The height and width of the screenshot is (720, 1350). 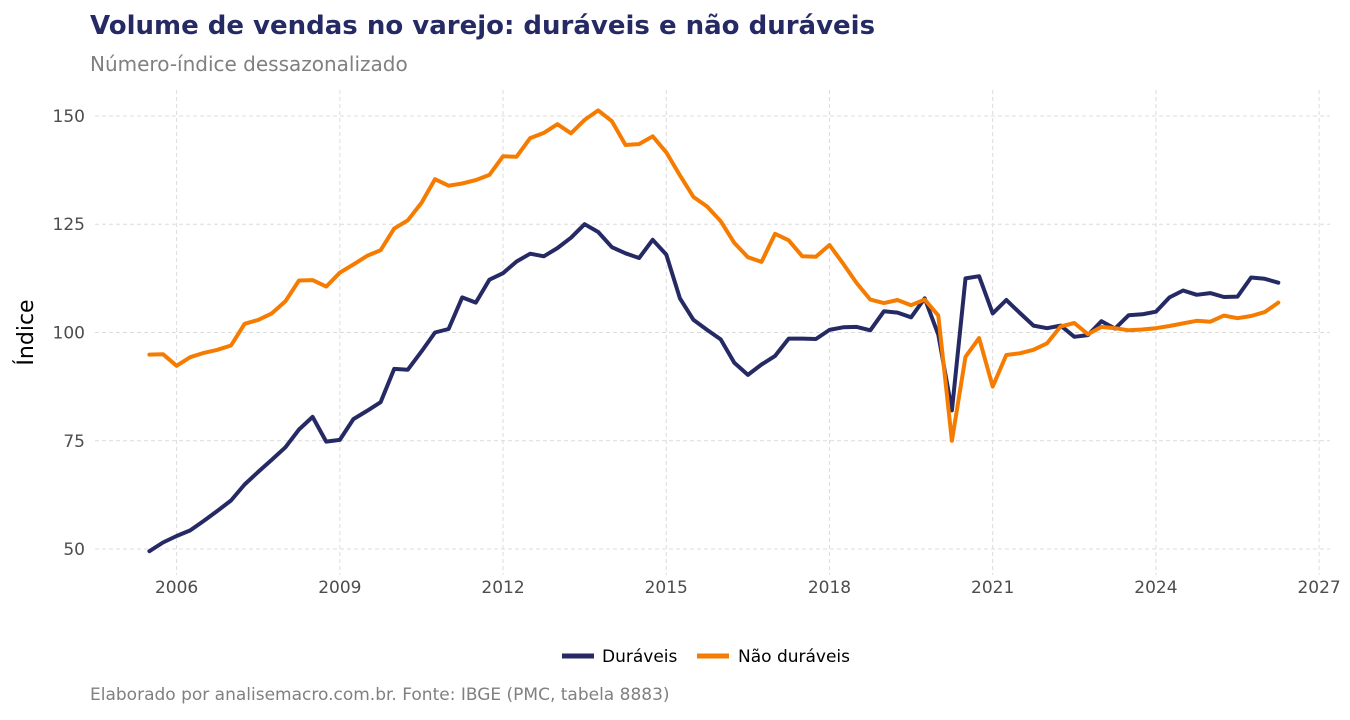 I want to click on y-tick-label: 125, so click(x=69, y=225).